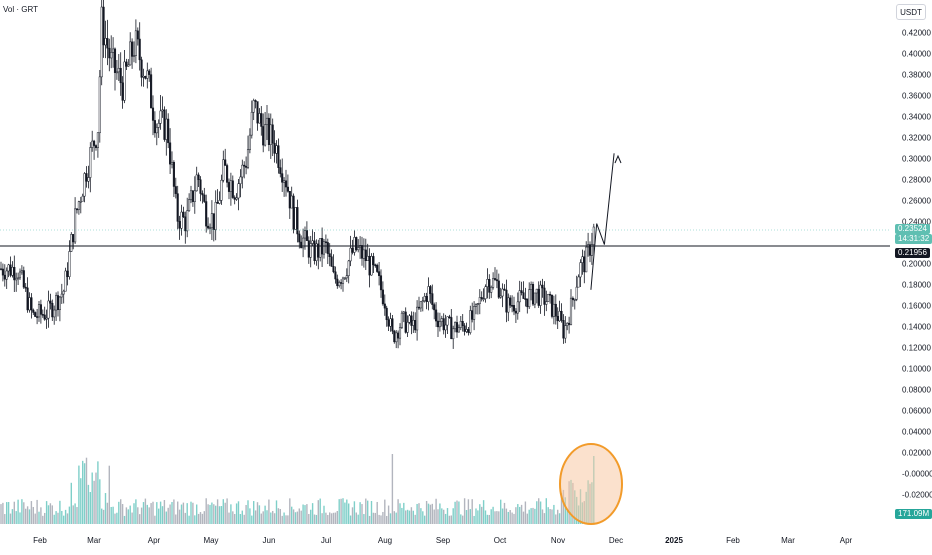  I want to click on projection-arrow, so click(602, 221).